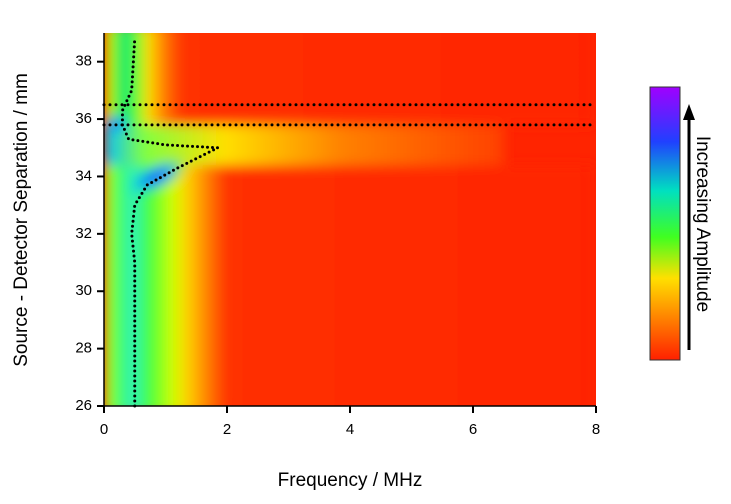 The image size is (731, 504). Describe the element at coordinates (83, 175) in the screenshot. I see `y-tick-label: 34` at that location.